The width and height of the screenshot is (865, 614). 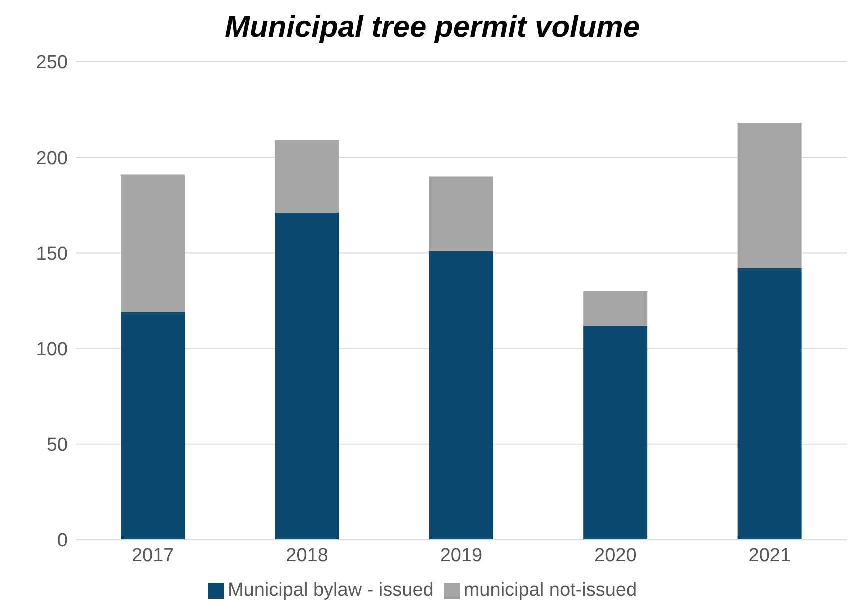 What do you see at coordinates (615, 555) in the screenshot?
I see `x-tick-label: 2020` at bounding box center [615, 555].